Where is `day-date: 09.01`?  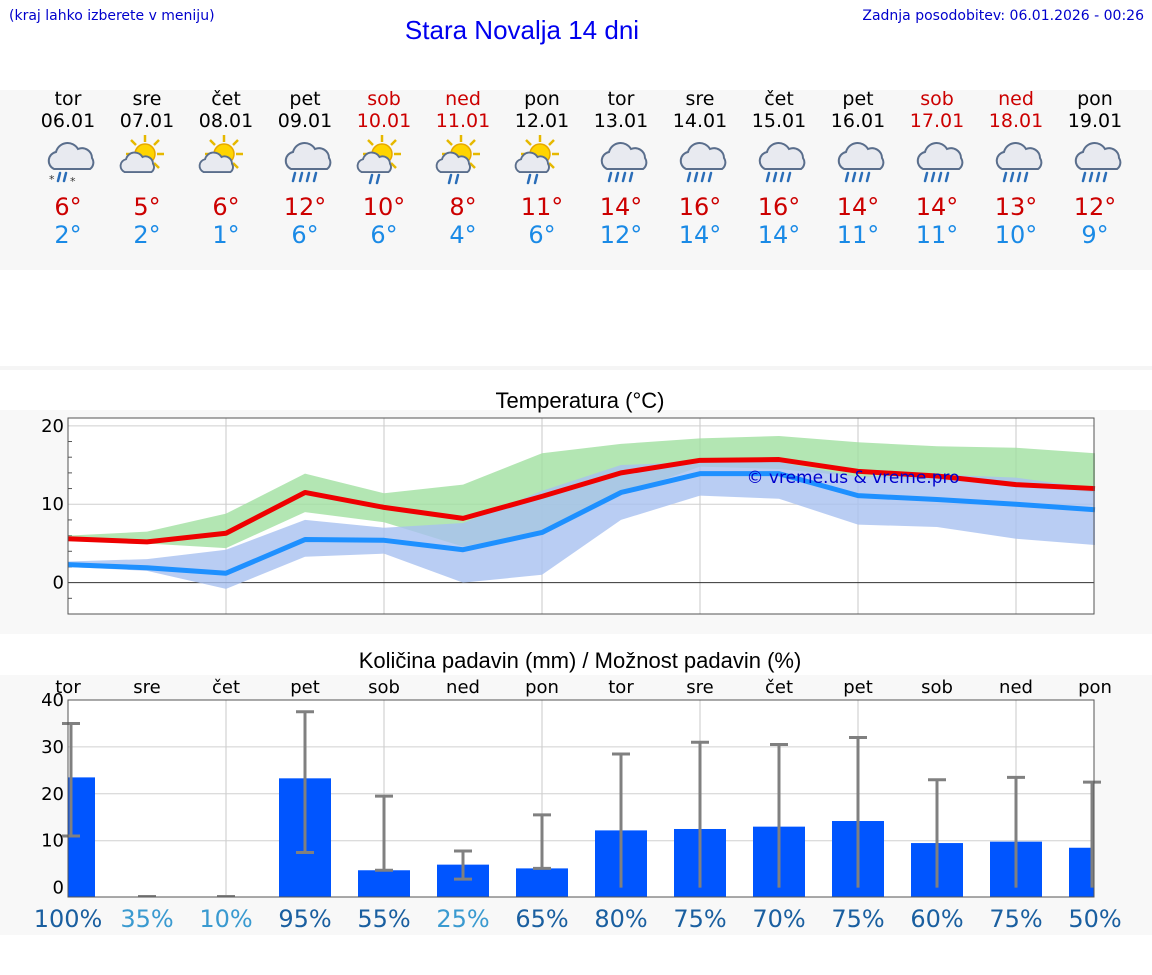 day-date: 09.01 is located at coordinates (305, 121).